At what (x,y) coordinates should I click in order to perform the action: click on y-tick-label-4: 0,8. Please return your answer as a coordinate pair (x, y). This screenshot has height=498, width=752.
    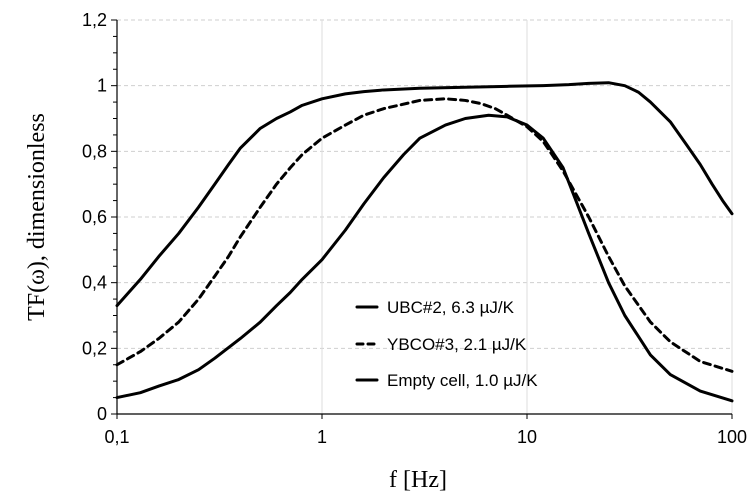
    Looking at the image, I should click on (94, 151).